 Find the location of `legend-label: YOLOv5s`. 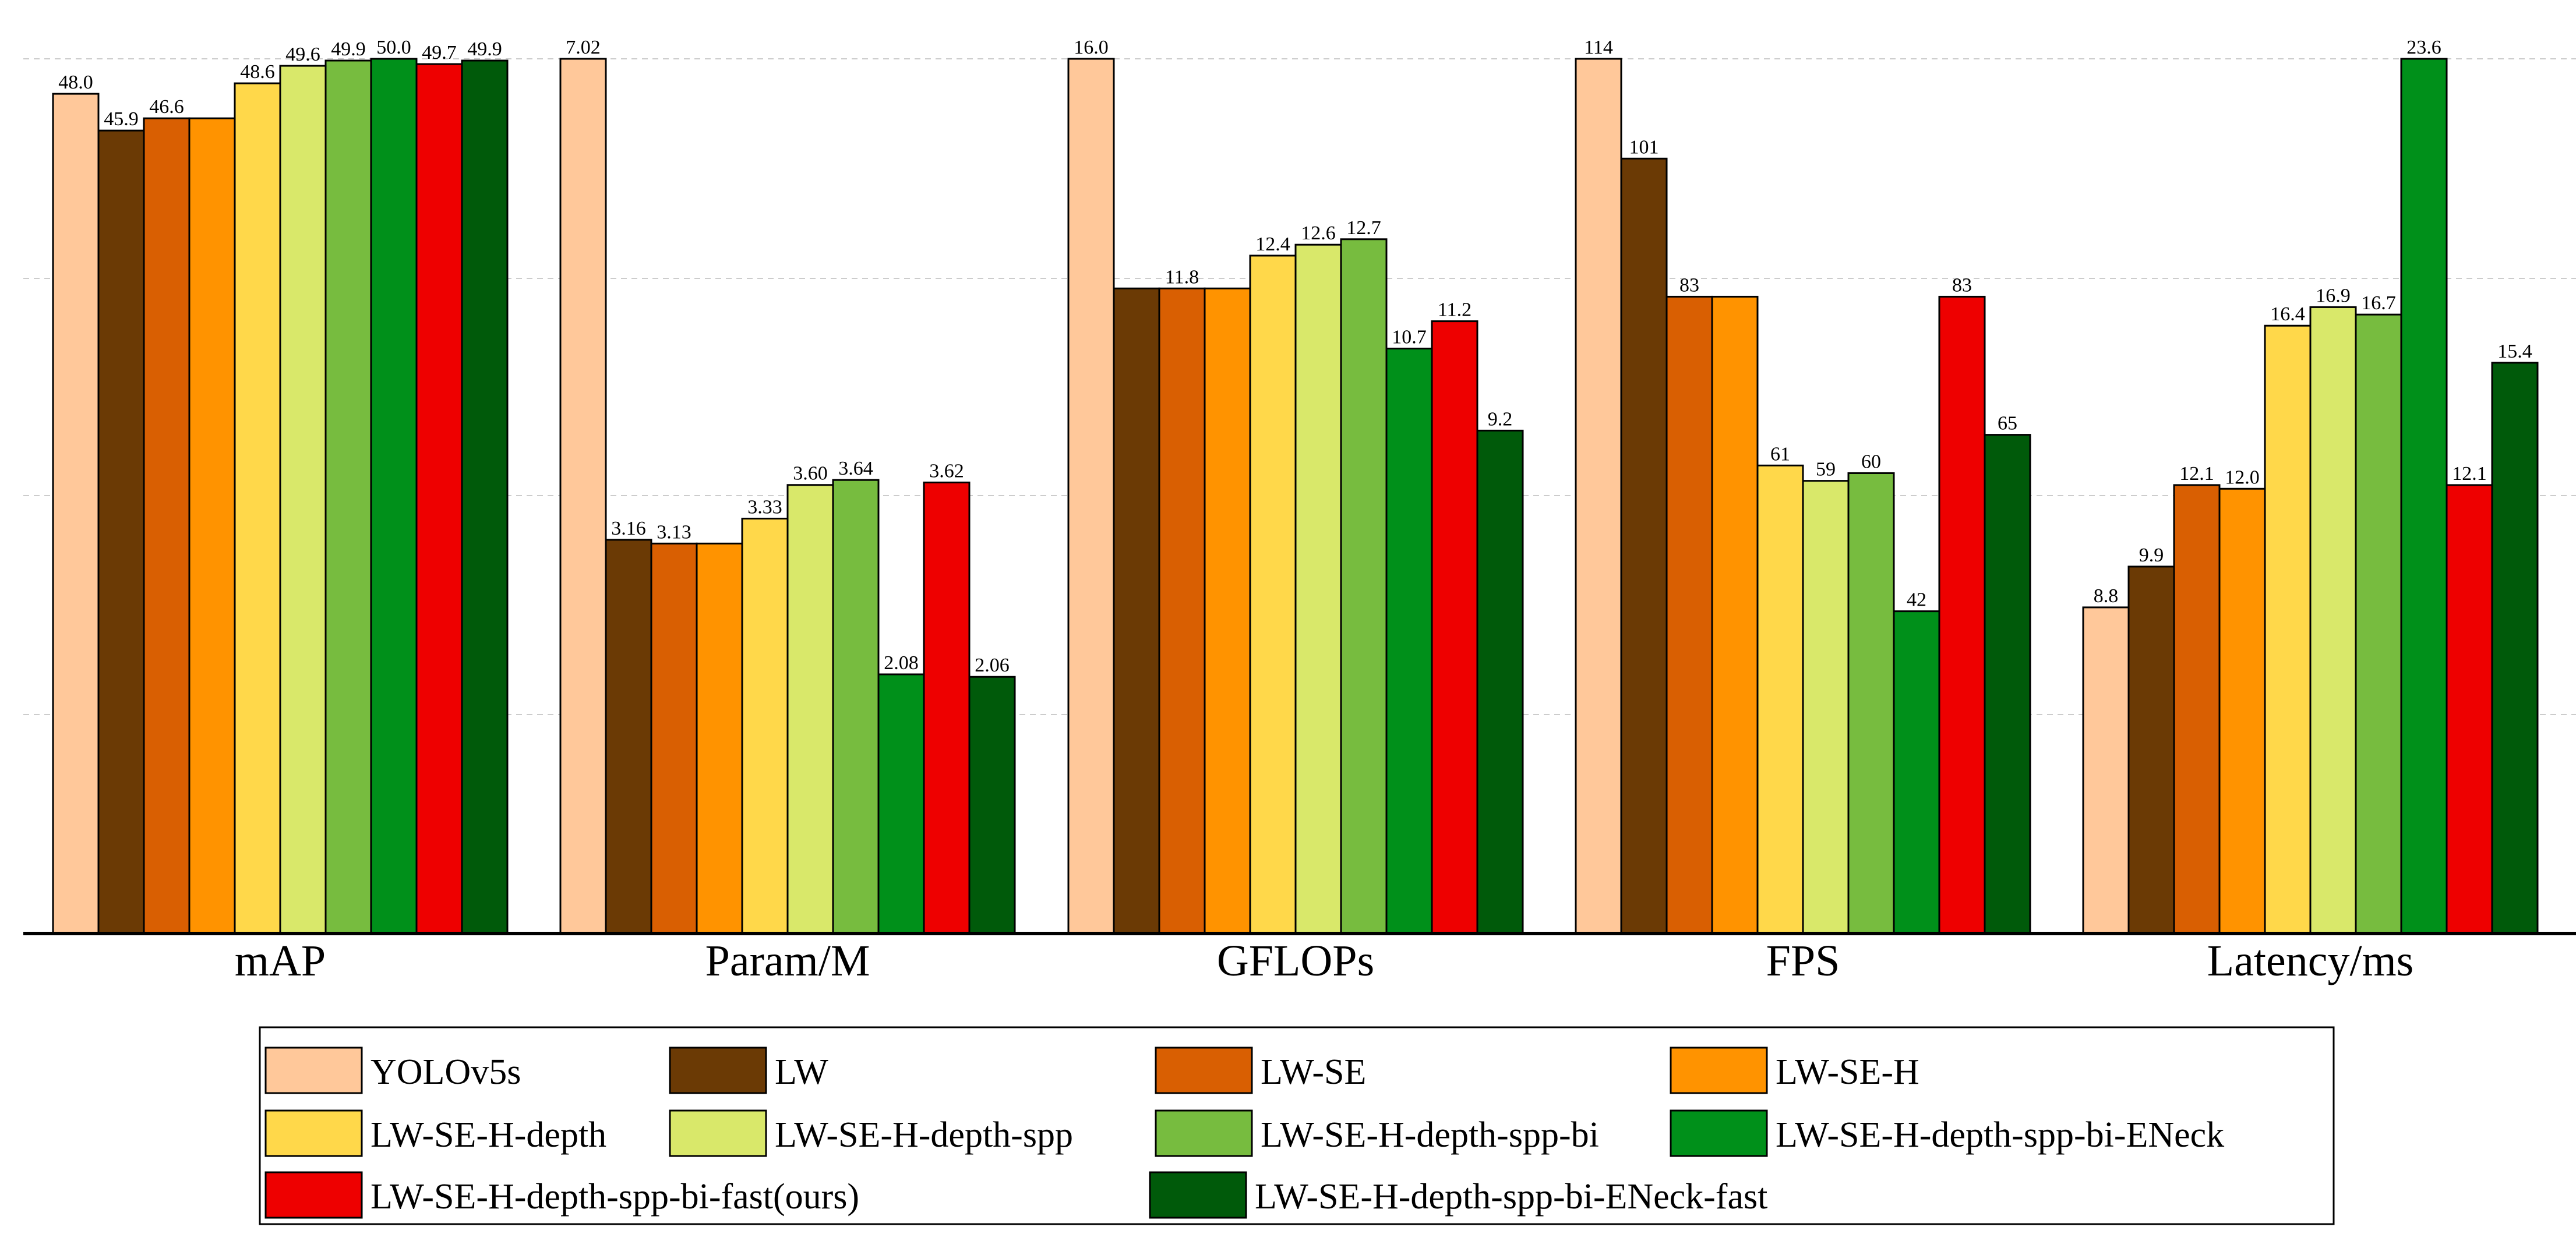

legend-label: YOLOv5s is located at coordinates (445, 1072).